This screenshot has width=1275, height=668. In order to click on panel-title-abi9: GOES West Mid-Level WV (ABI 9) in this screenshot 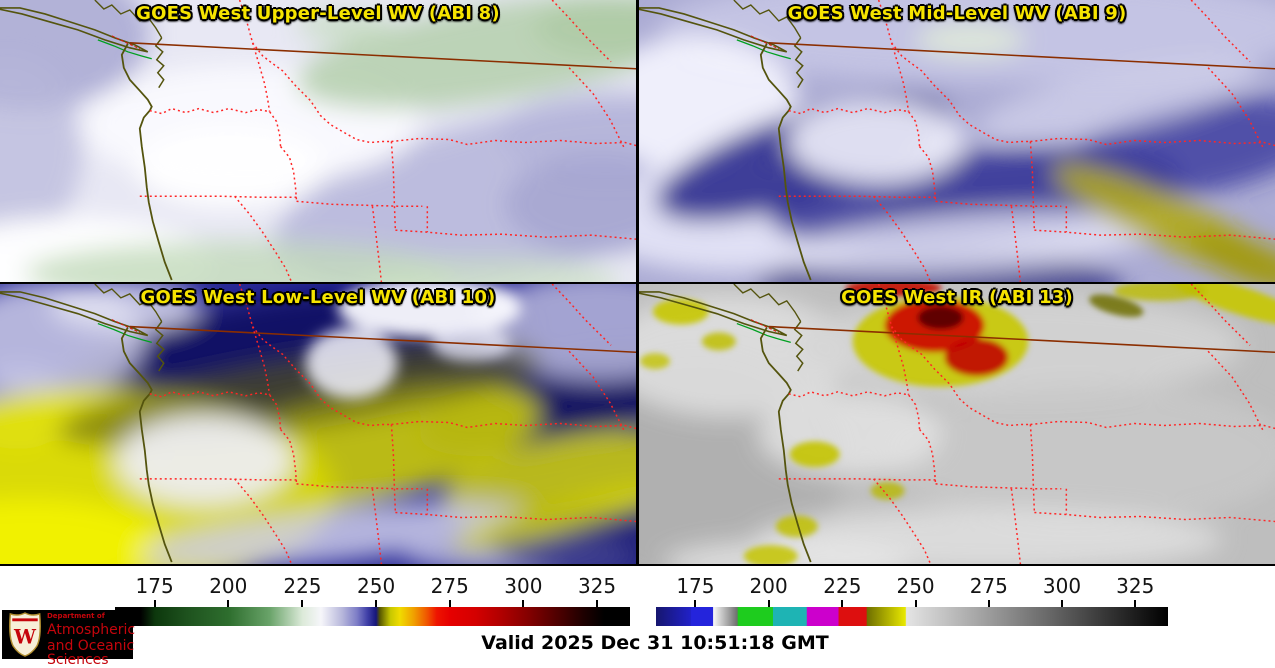, I will do `click(957, 13)`.